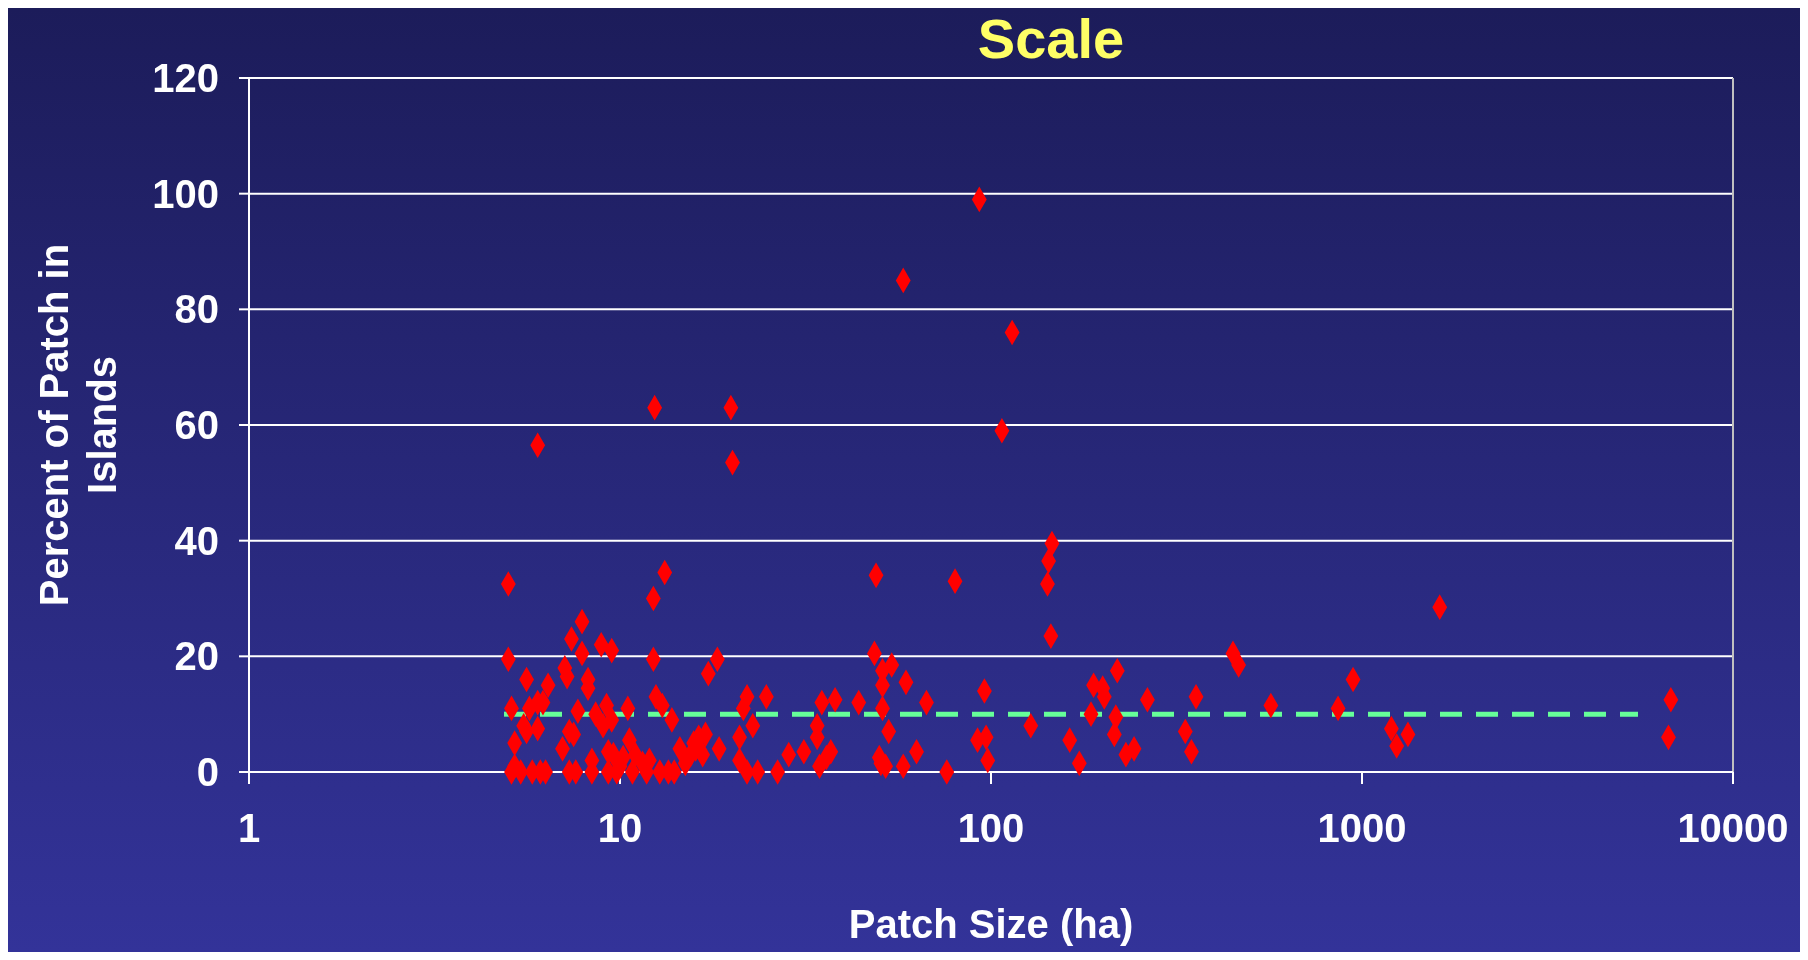 The width and height of the screenshot is (1808, 960). I want to click on chart-title: Scale, so click(1051, 38).